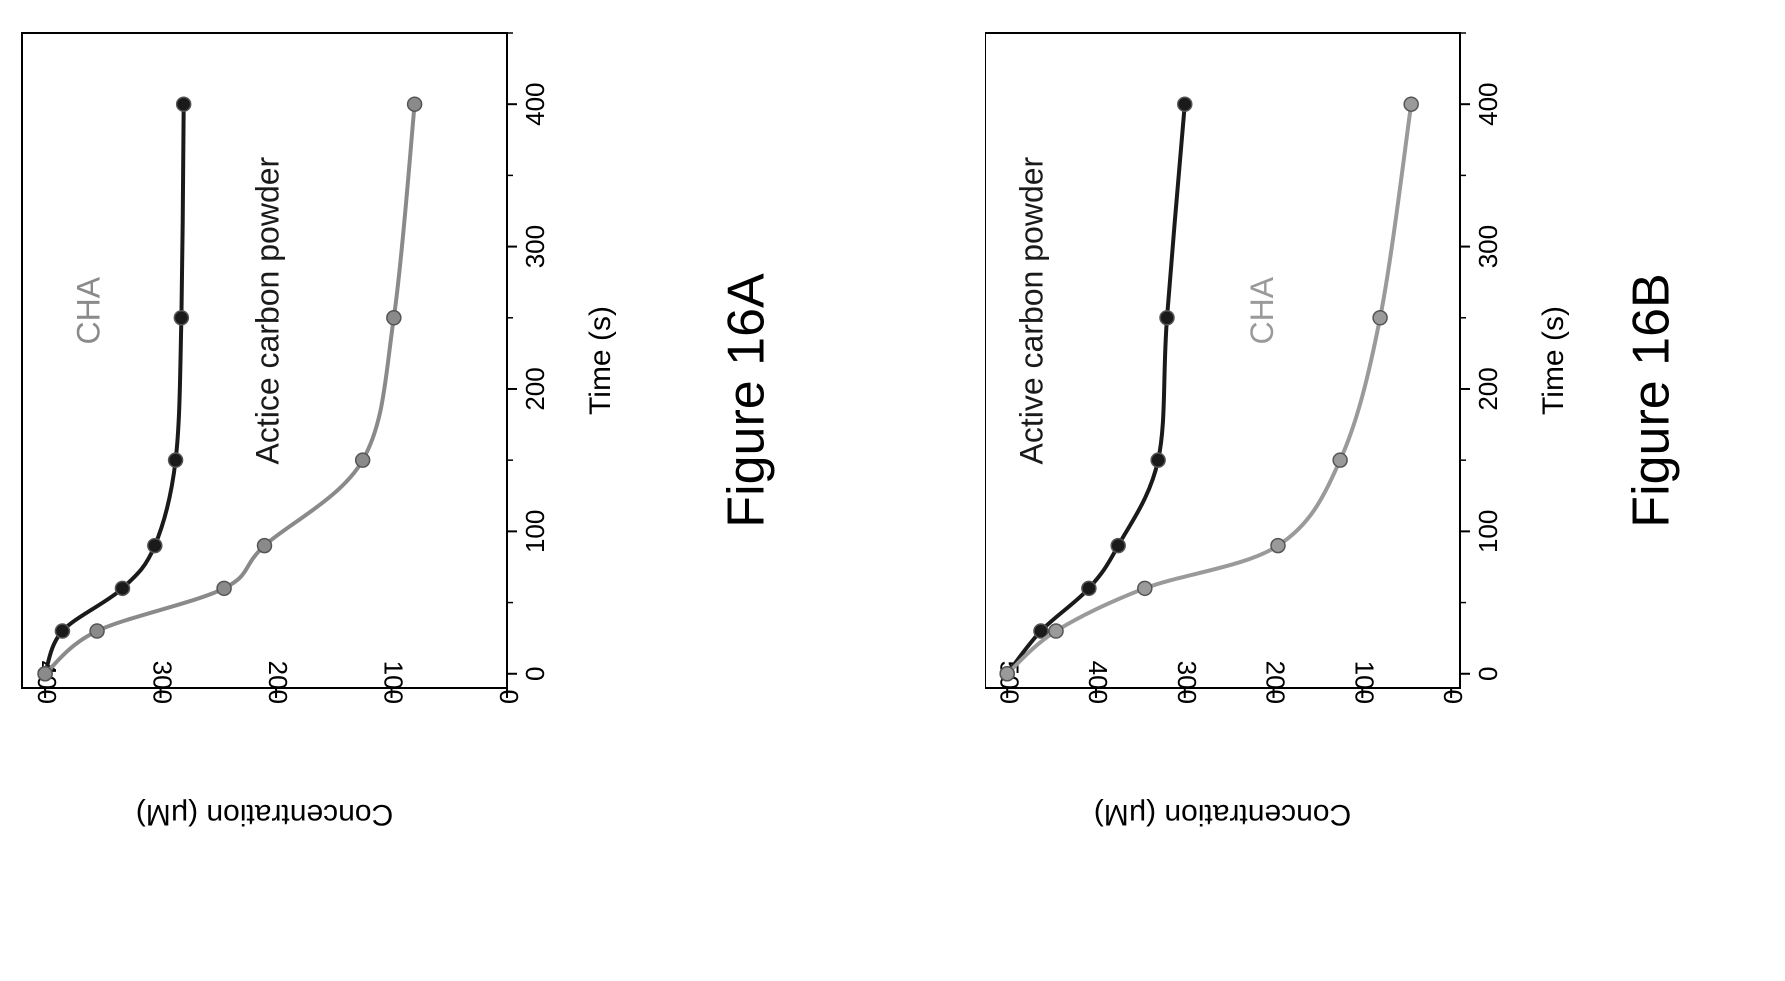 This screenshot has height=981, width=1785. What do you see at coordinates (1488, 388) in the screenshot?
I see `fig16b-time-tick-label: 200` at bounding box center [1488, 388].